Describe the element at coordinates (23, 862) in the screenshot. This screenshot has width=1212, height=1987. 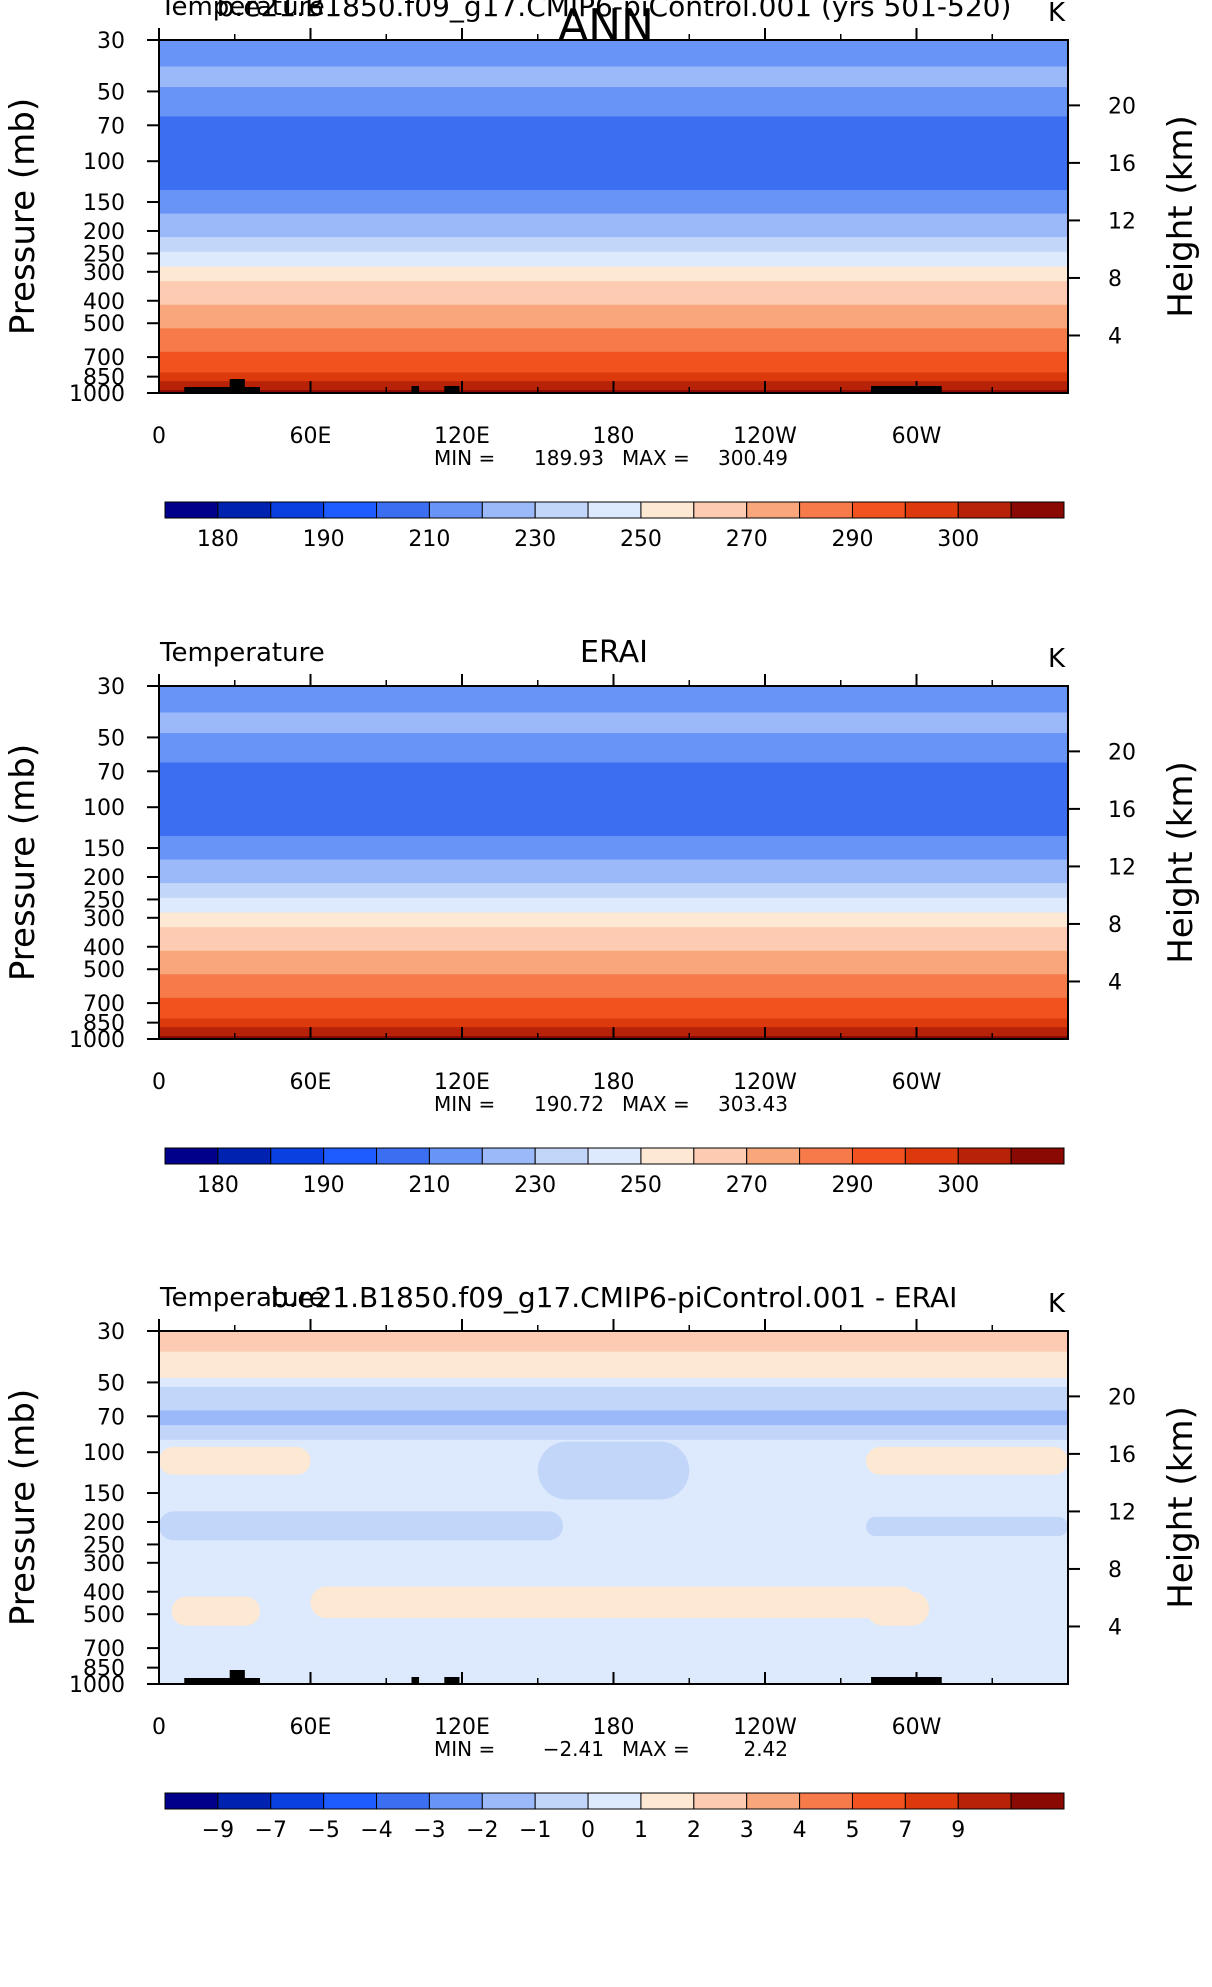
I see `pressure-axis-title: Pressure (mb)` at that location.